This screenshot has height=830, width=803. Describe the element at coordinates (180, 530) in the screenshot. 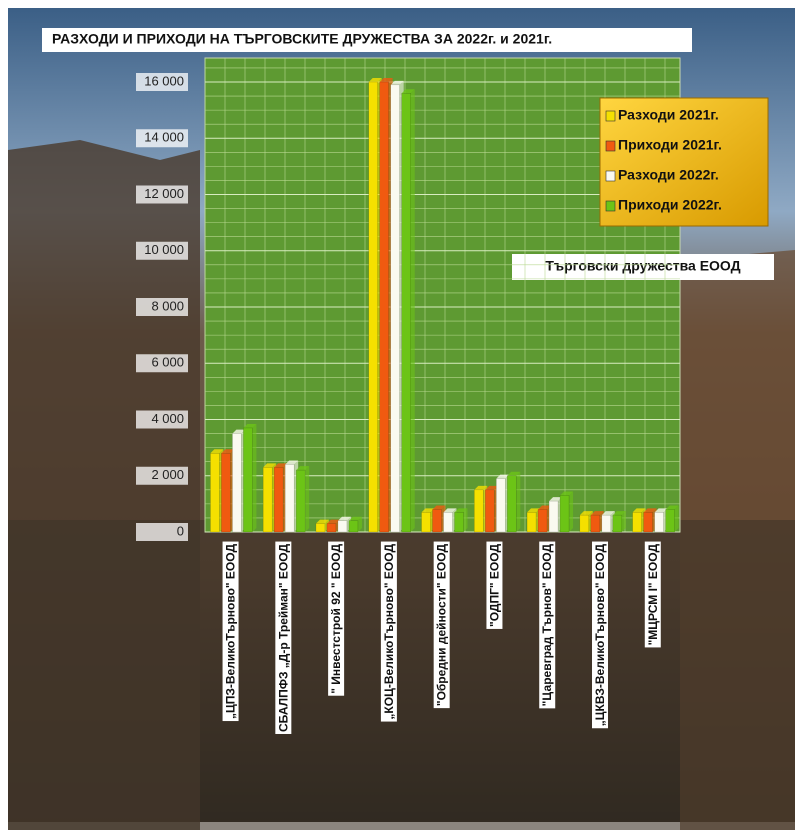

I see `y-tick-label: 0` at that location.